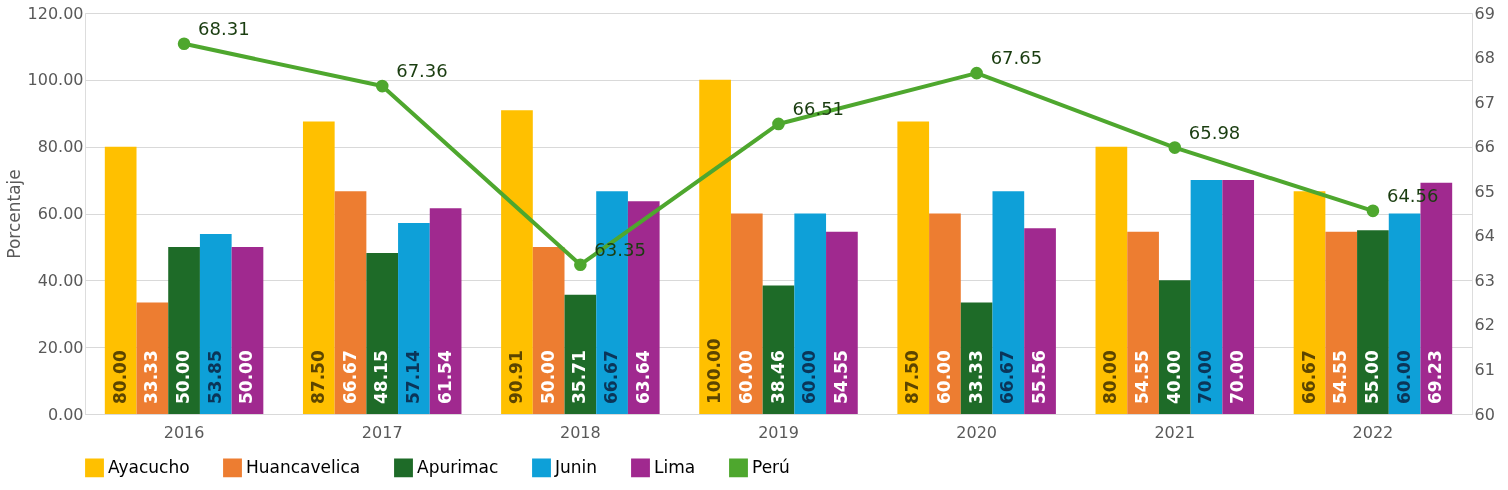 Image resolution: width=1508 pixels, height=490 pixels. What do you see at coordinates (1484, 280) in the screenshot?
I see `y2-tick-label: 63` at bounding box center [1484, 280].